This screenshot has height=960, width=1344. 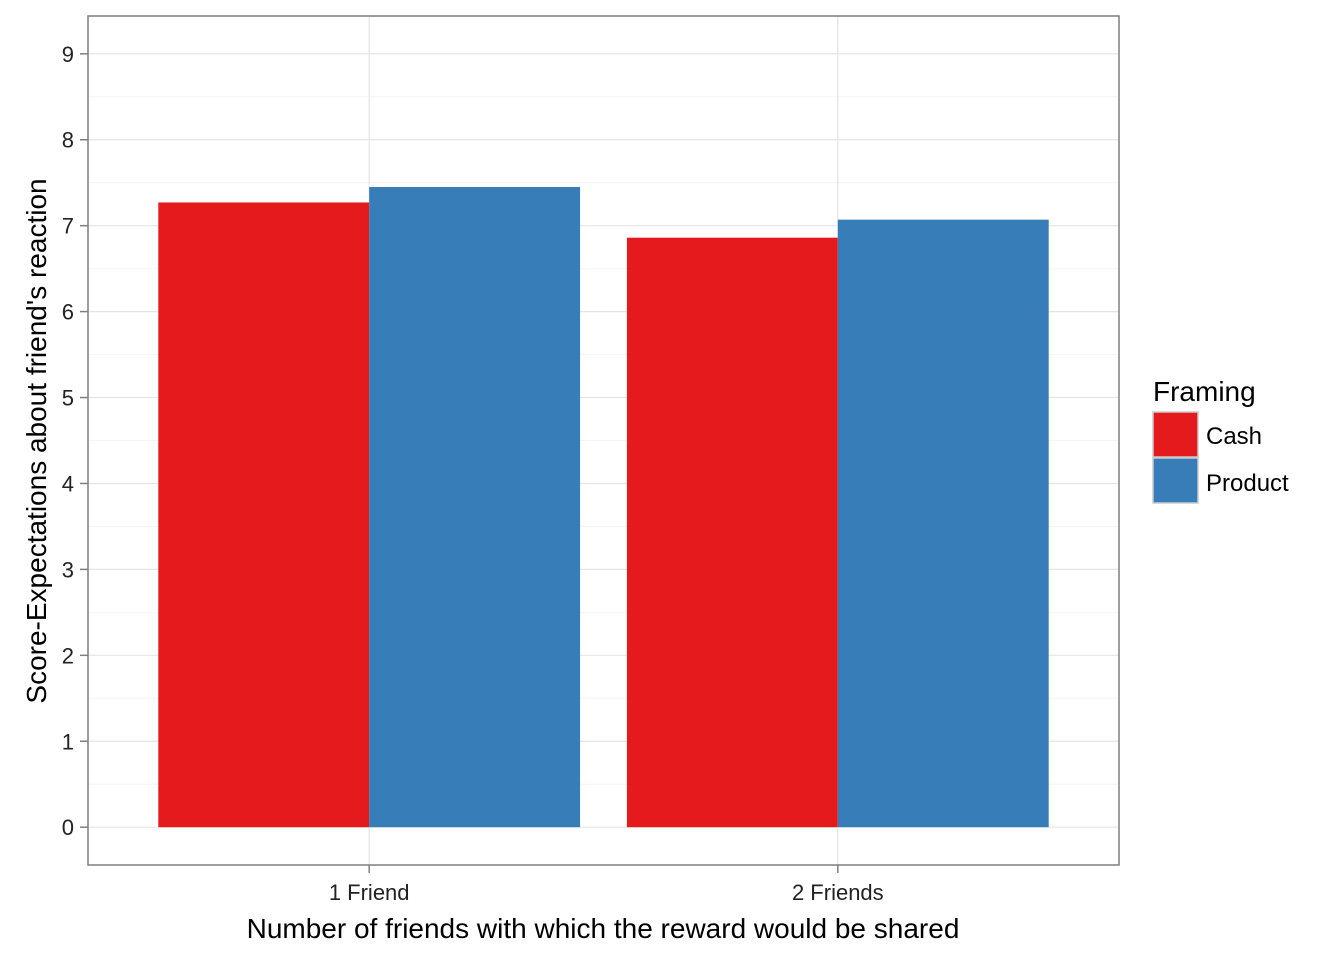 I want to click on y-tick-label: 5, so click(x=68, y=398).